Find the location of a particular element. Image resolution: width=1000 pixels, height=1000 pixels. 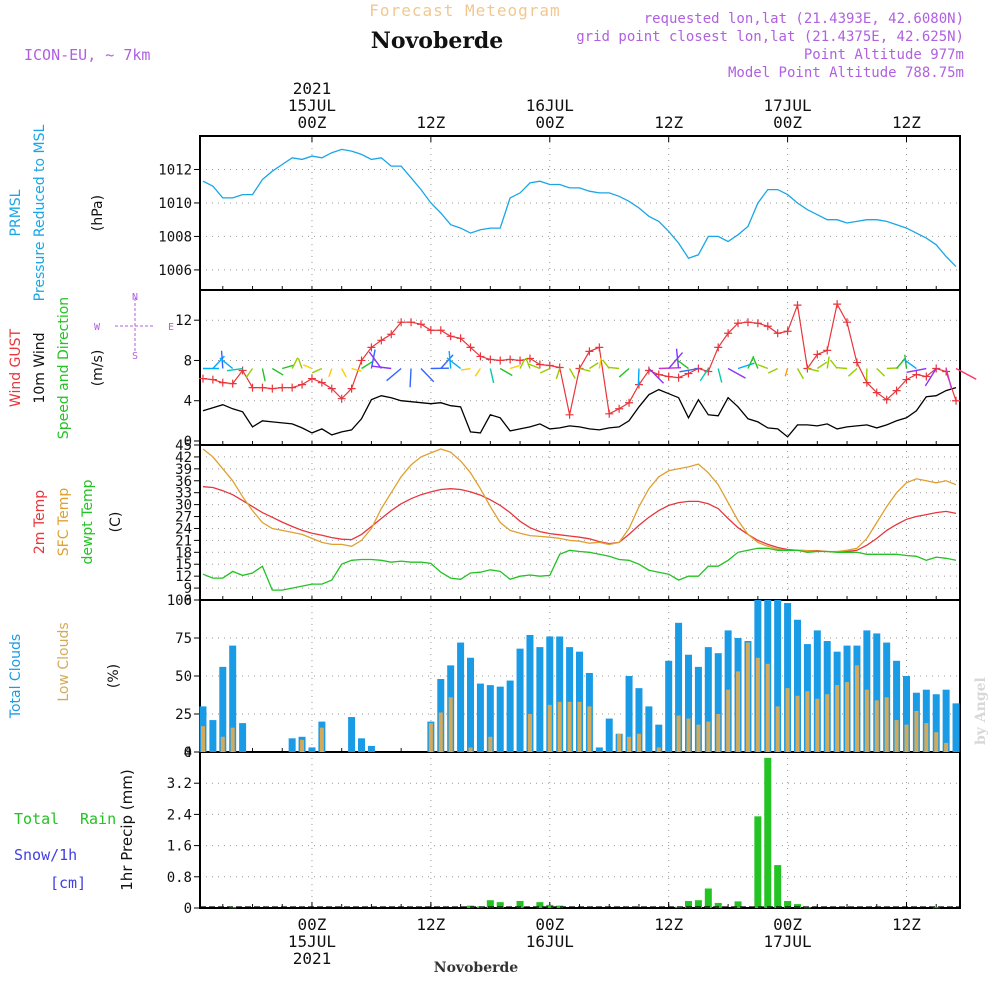

temp-tick-label: 33 is located at coordinates (183, 494).